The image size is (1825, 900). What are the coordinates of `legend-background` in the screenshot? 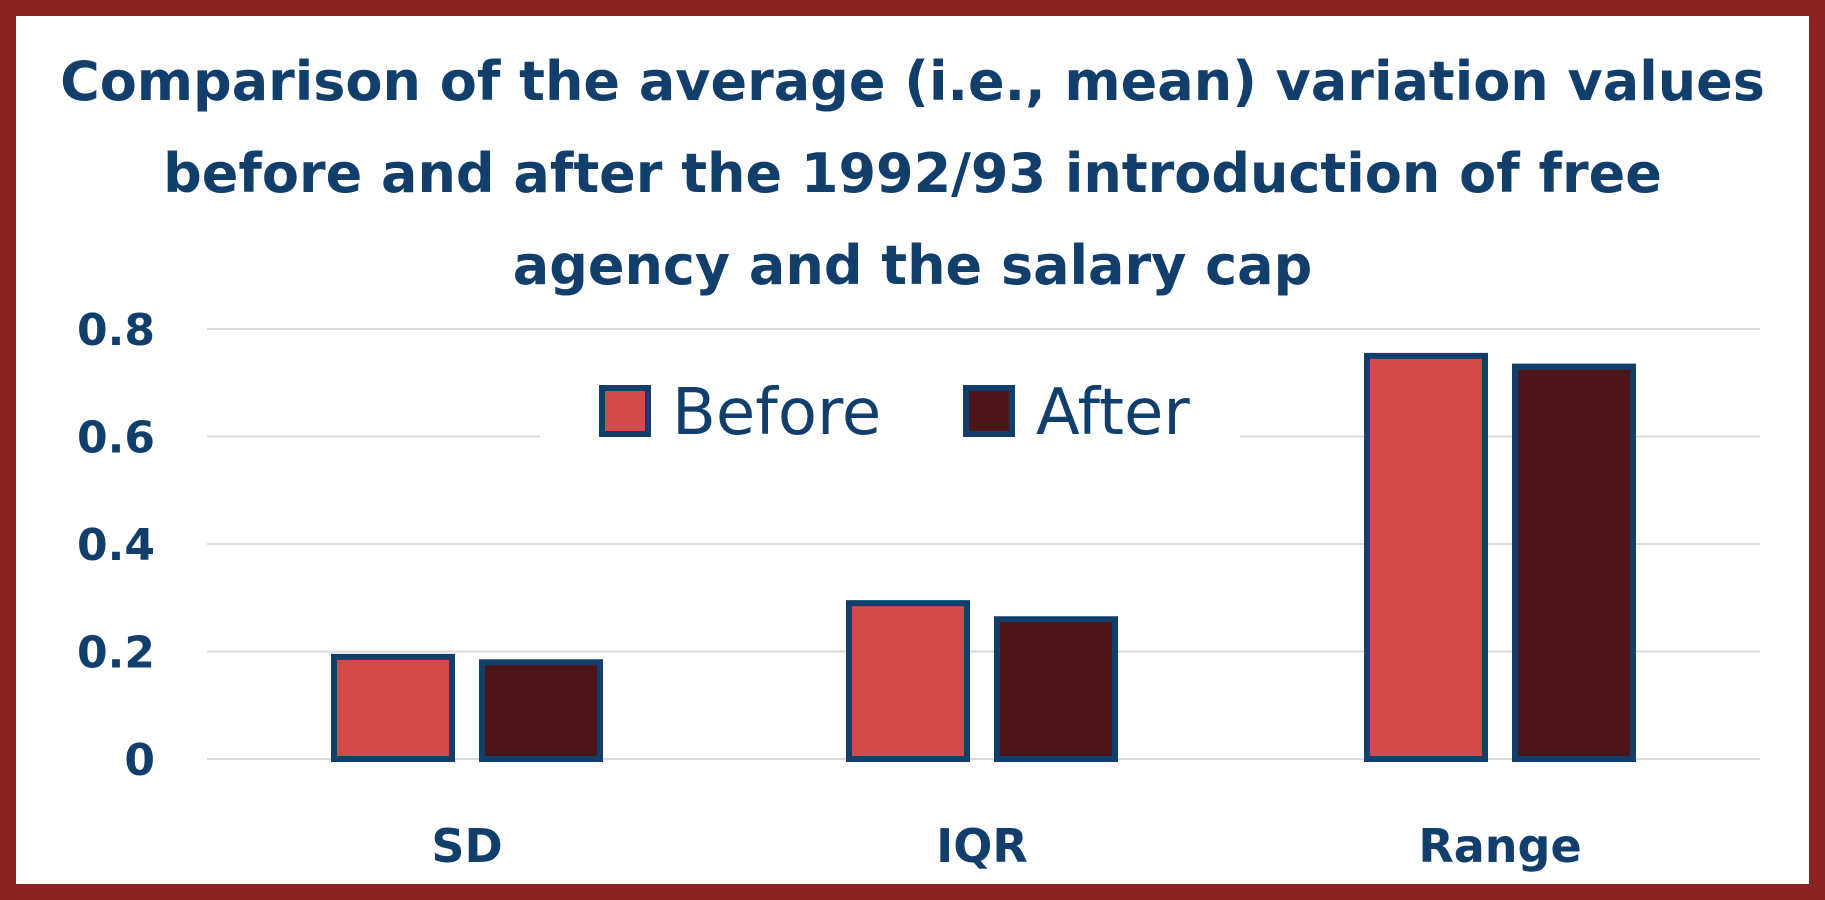 It's located at (890, 422).